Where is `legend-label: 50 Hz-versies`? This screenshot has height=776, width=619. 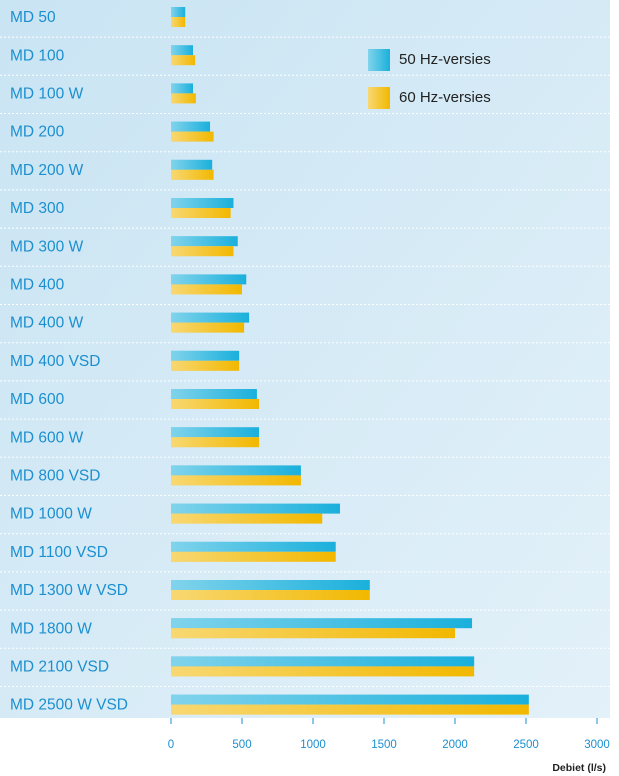 legend-label: 50 Hz-versies is located at coordinates (445, 59).